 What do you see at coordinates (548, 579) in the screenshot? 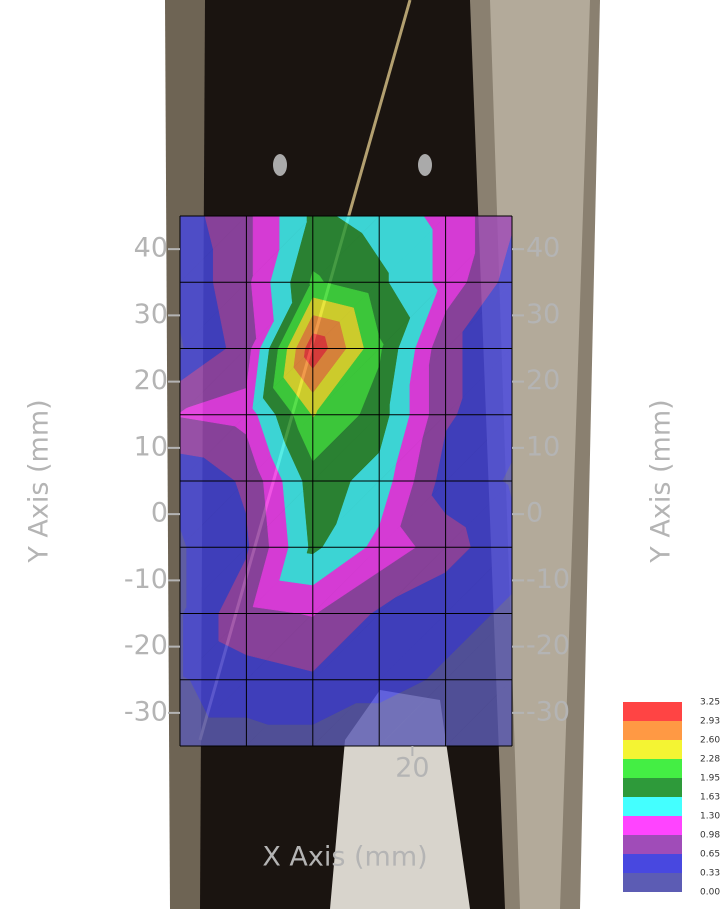
I see `y2-tick-label: -10` at bounding box center [548, 579].